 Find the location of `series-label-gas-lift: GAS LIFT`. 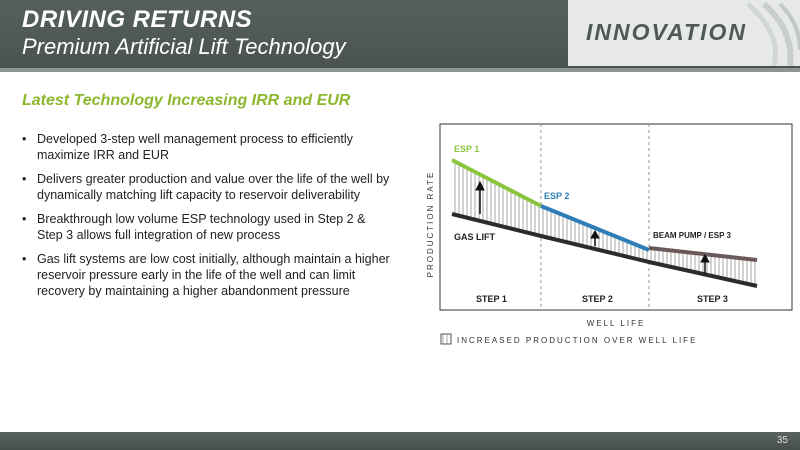

series-label-gas-lift: GAS LIFT is located at coordinates (474, 237).